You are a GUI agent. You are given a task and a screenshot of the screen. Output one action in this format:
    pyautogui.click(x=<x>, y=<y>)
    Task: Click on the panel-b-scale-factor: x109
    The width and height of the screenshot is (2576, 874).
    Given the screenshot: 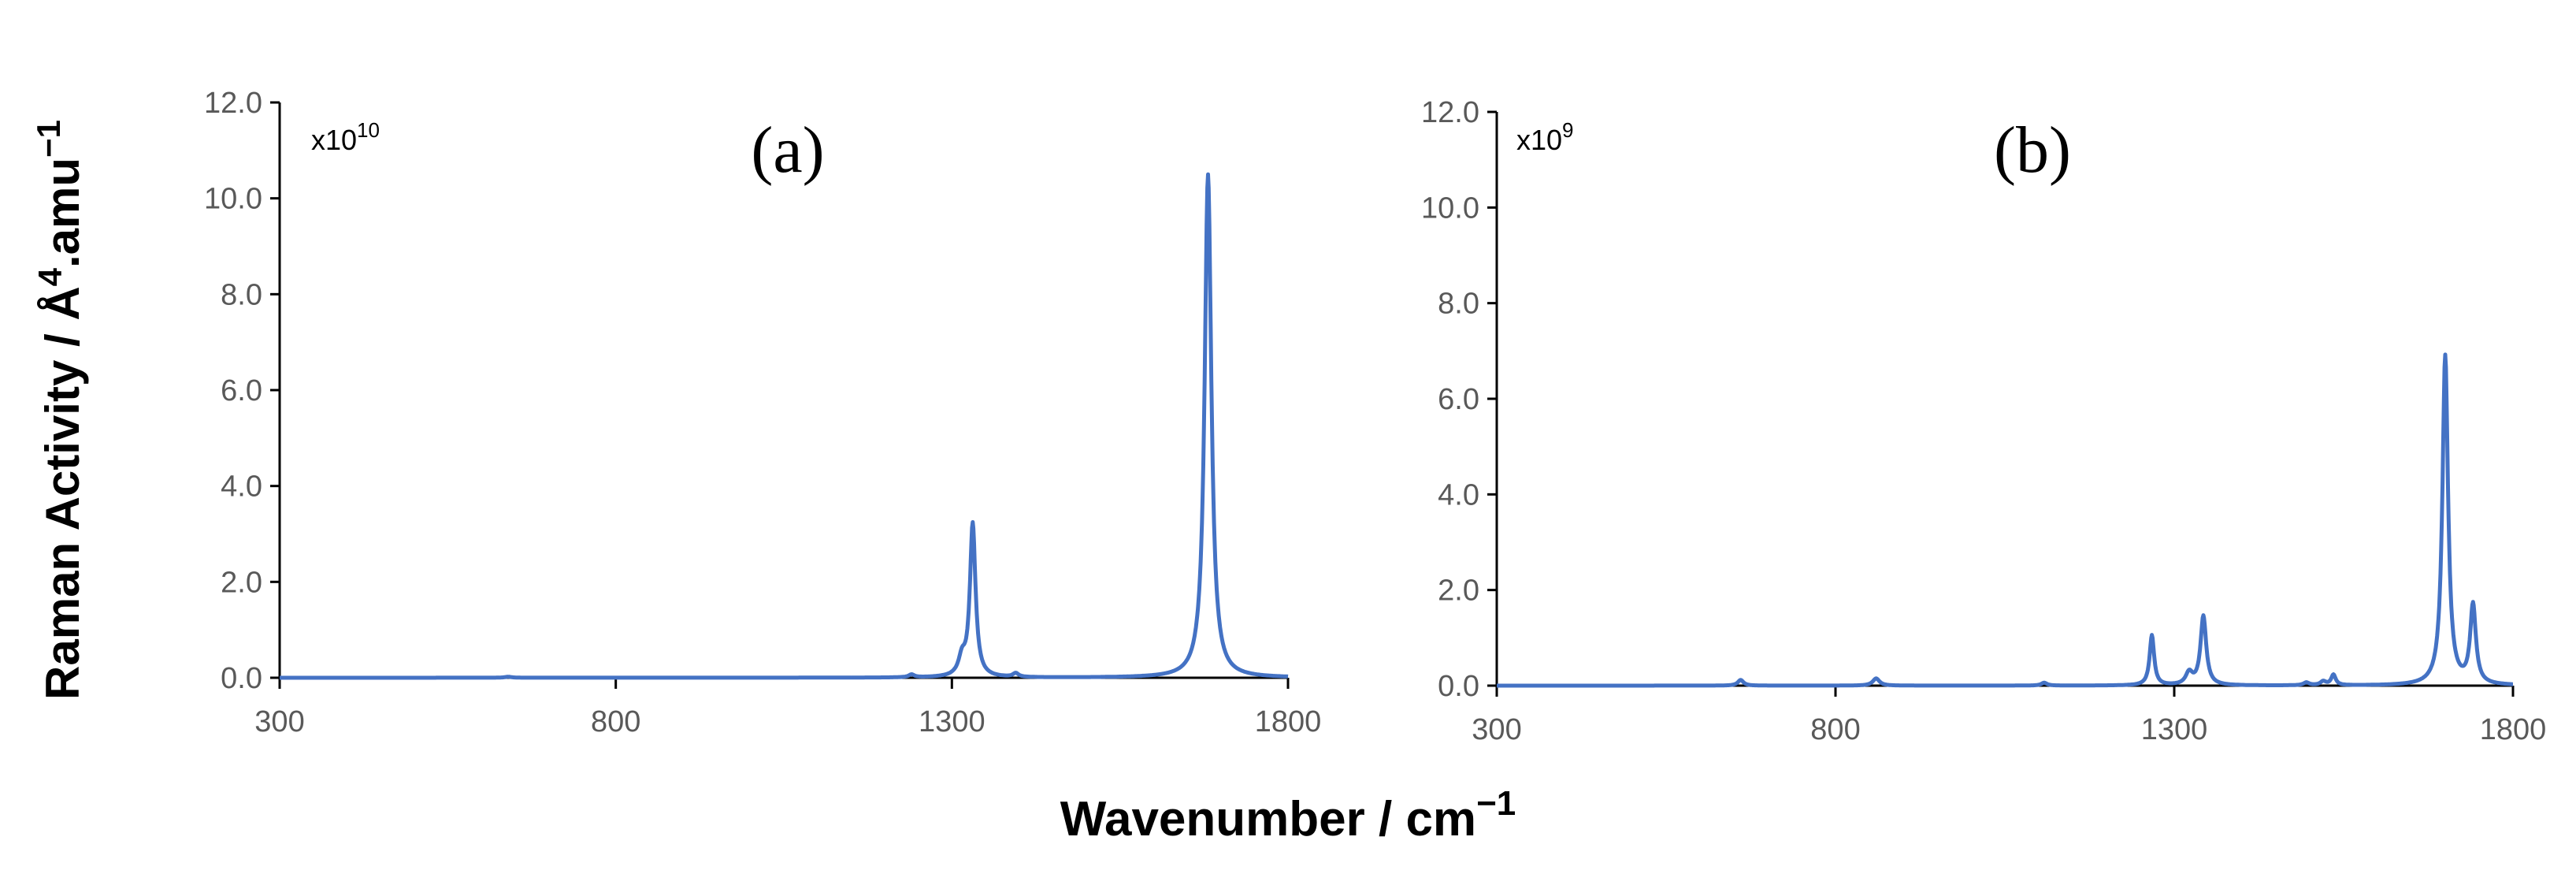 What is the action you would take?
    pyautogui.click(x=1545, y=137)
    